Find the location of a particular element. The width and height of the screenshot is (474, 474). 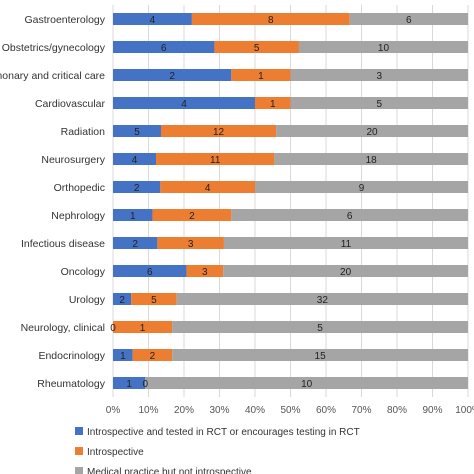

x-tick-label-90: 90% is located at coordinates (432, 410).